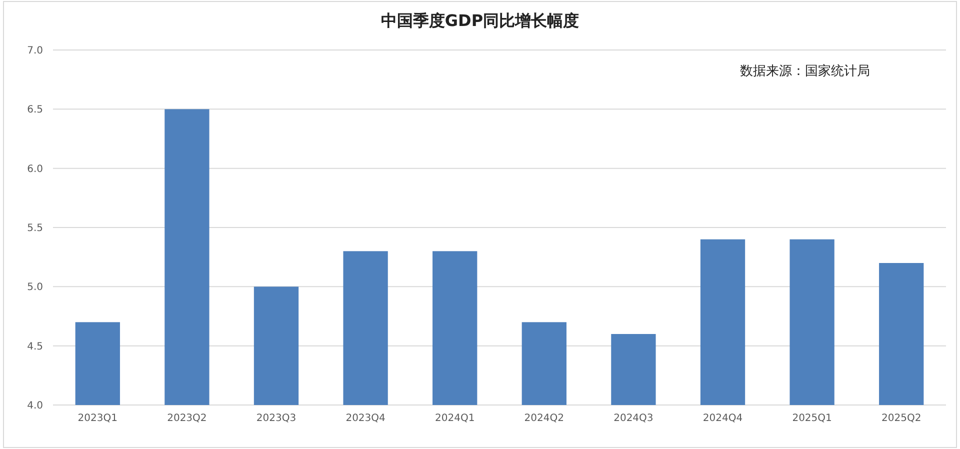 This screenshot has height=449, width=960. I want to click on chart-title: 中国季度GDP同比增长幅度, so click(480, 20).